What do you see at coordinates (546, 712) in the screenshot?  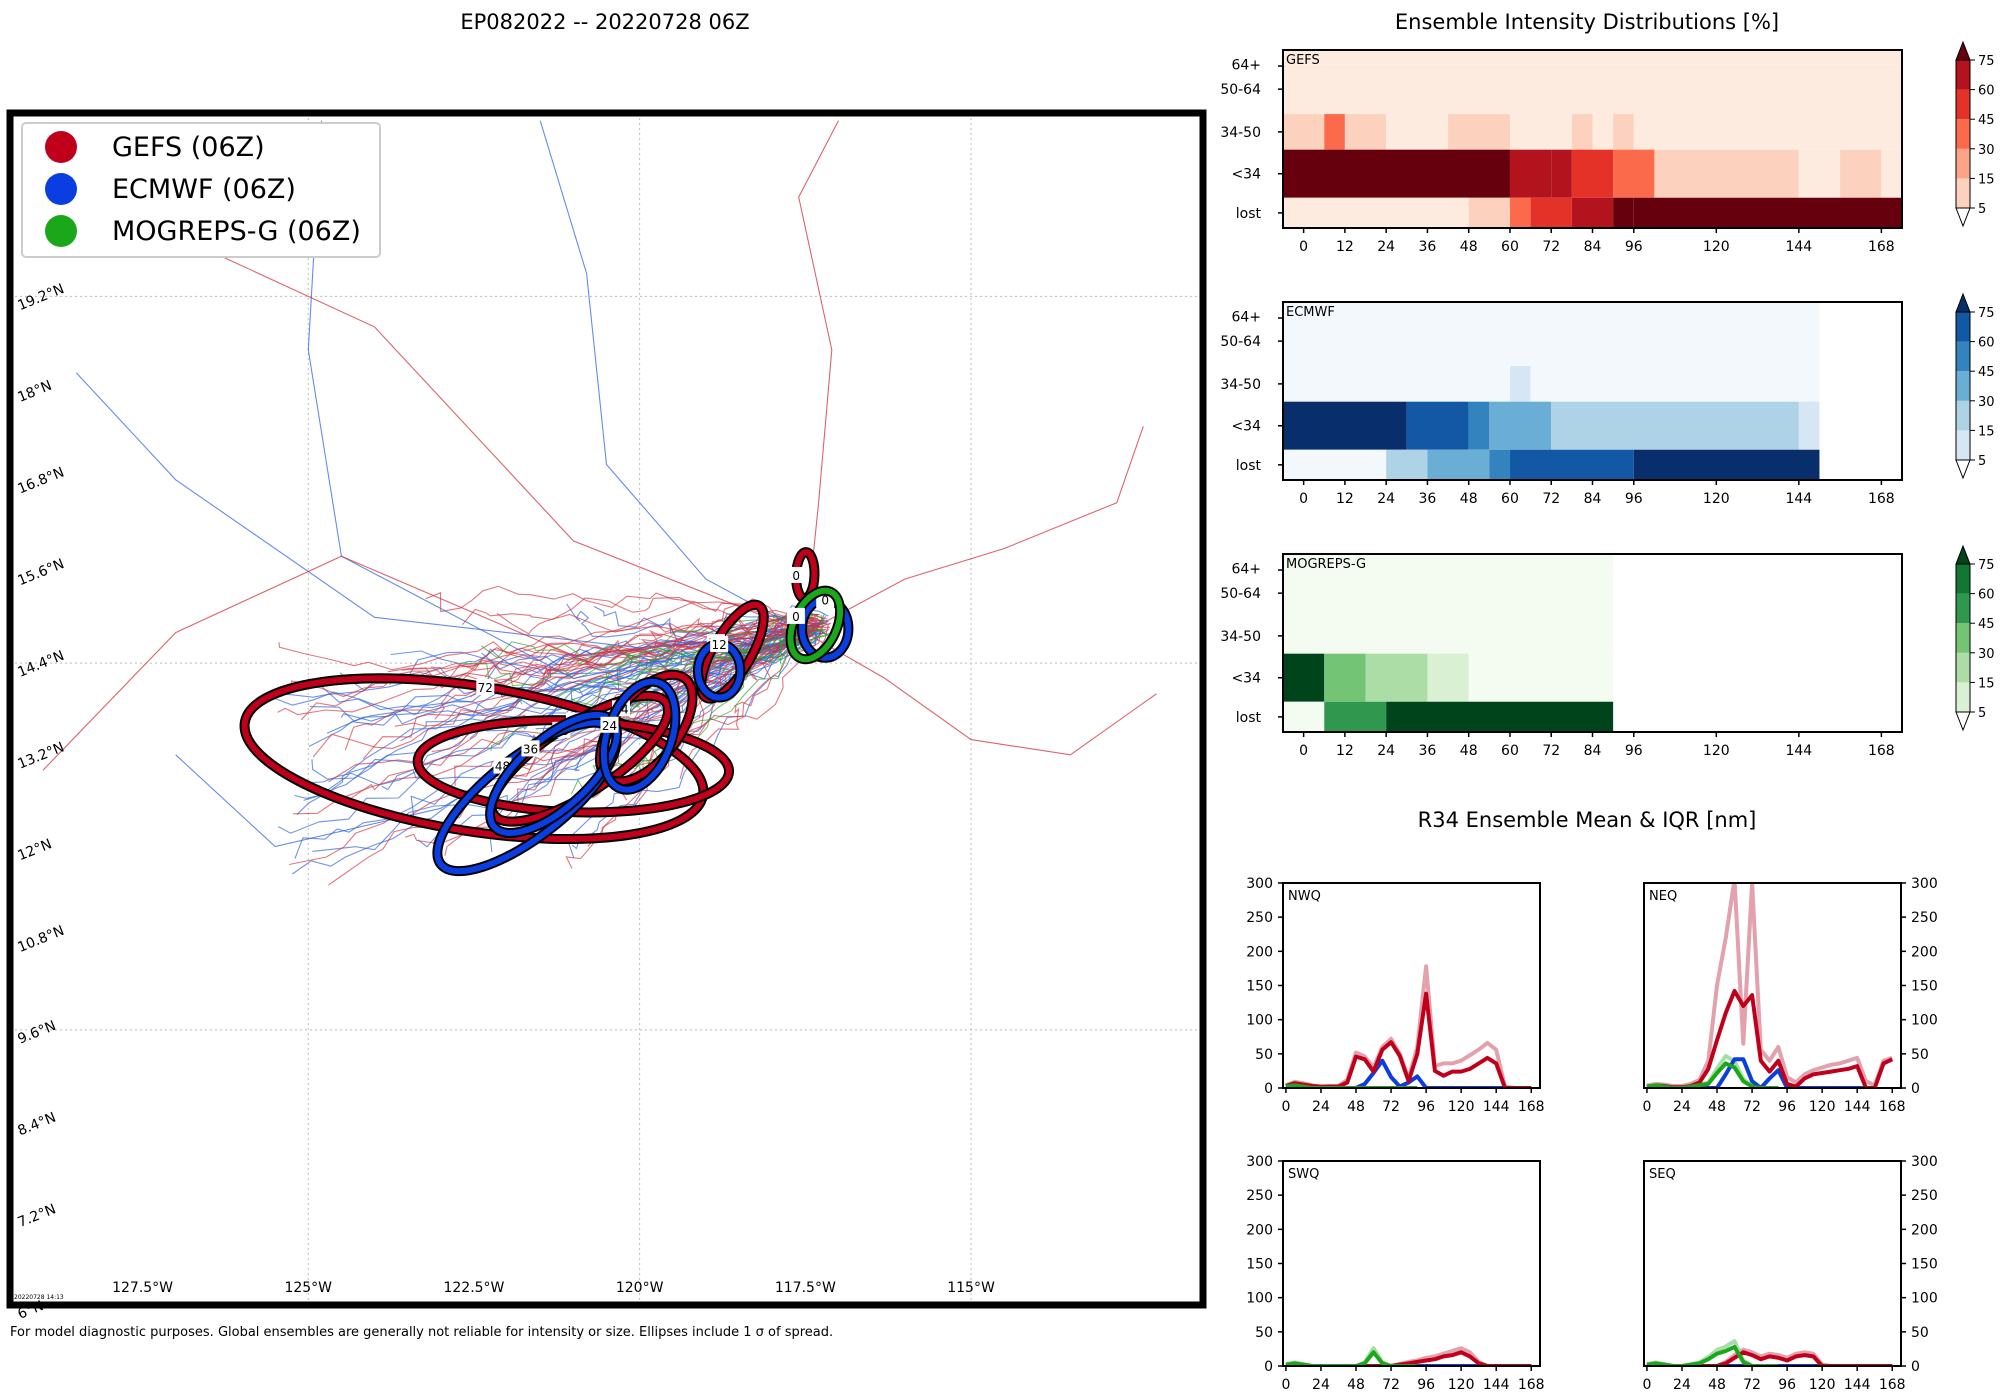 I see `ellipse-group: 724836241204836241200` at bounding box center [546, 712].